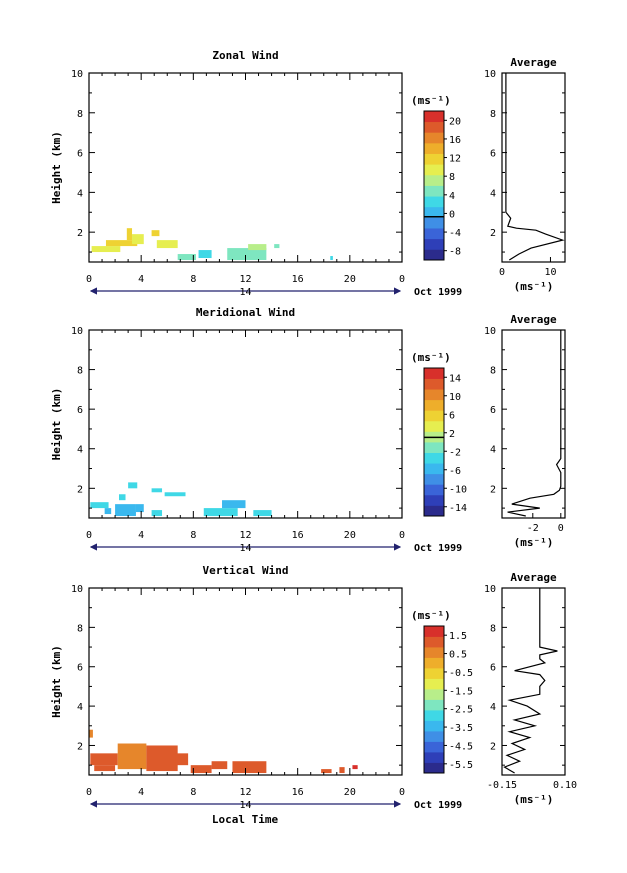 The height and width of the screenshot is (873, 627). I want to click on colorbar-tick-label: -10, so click(458, 489).